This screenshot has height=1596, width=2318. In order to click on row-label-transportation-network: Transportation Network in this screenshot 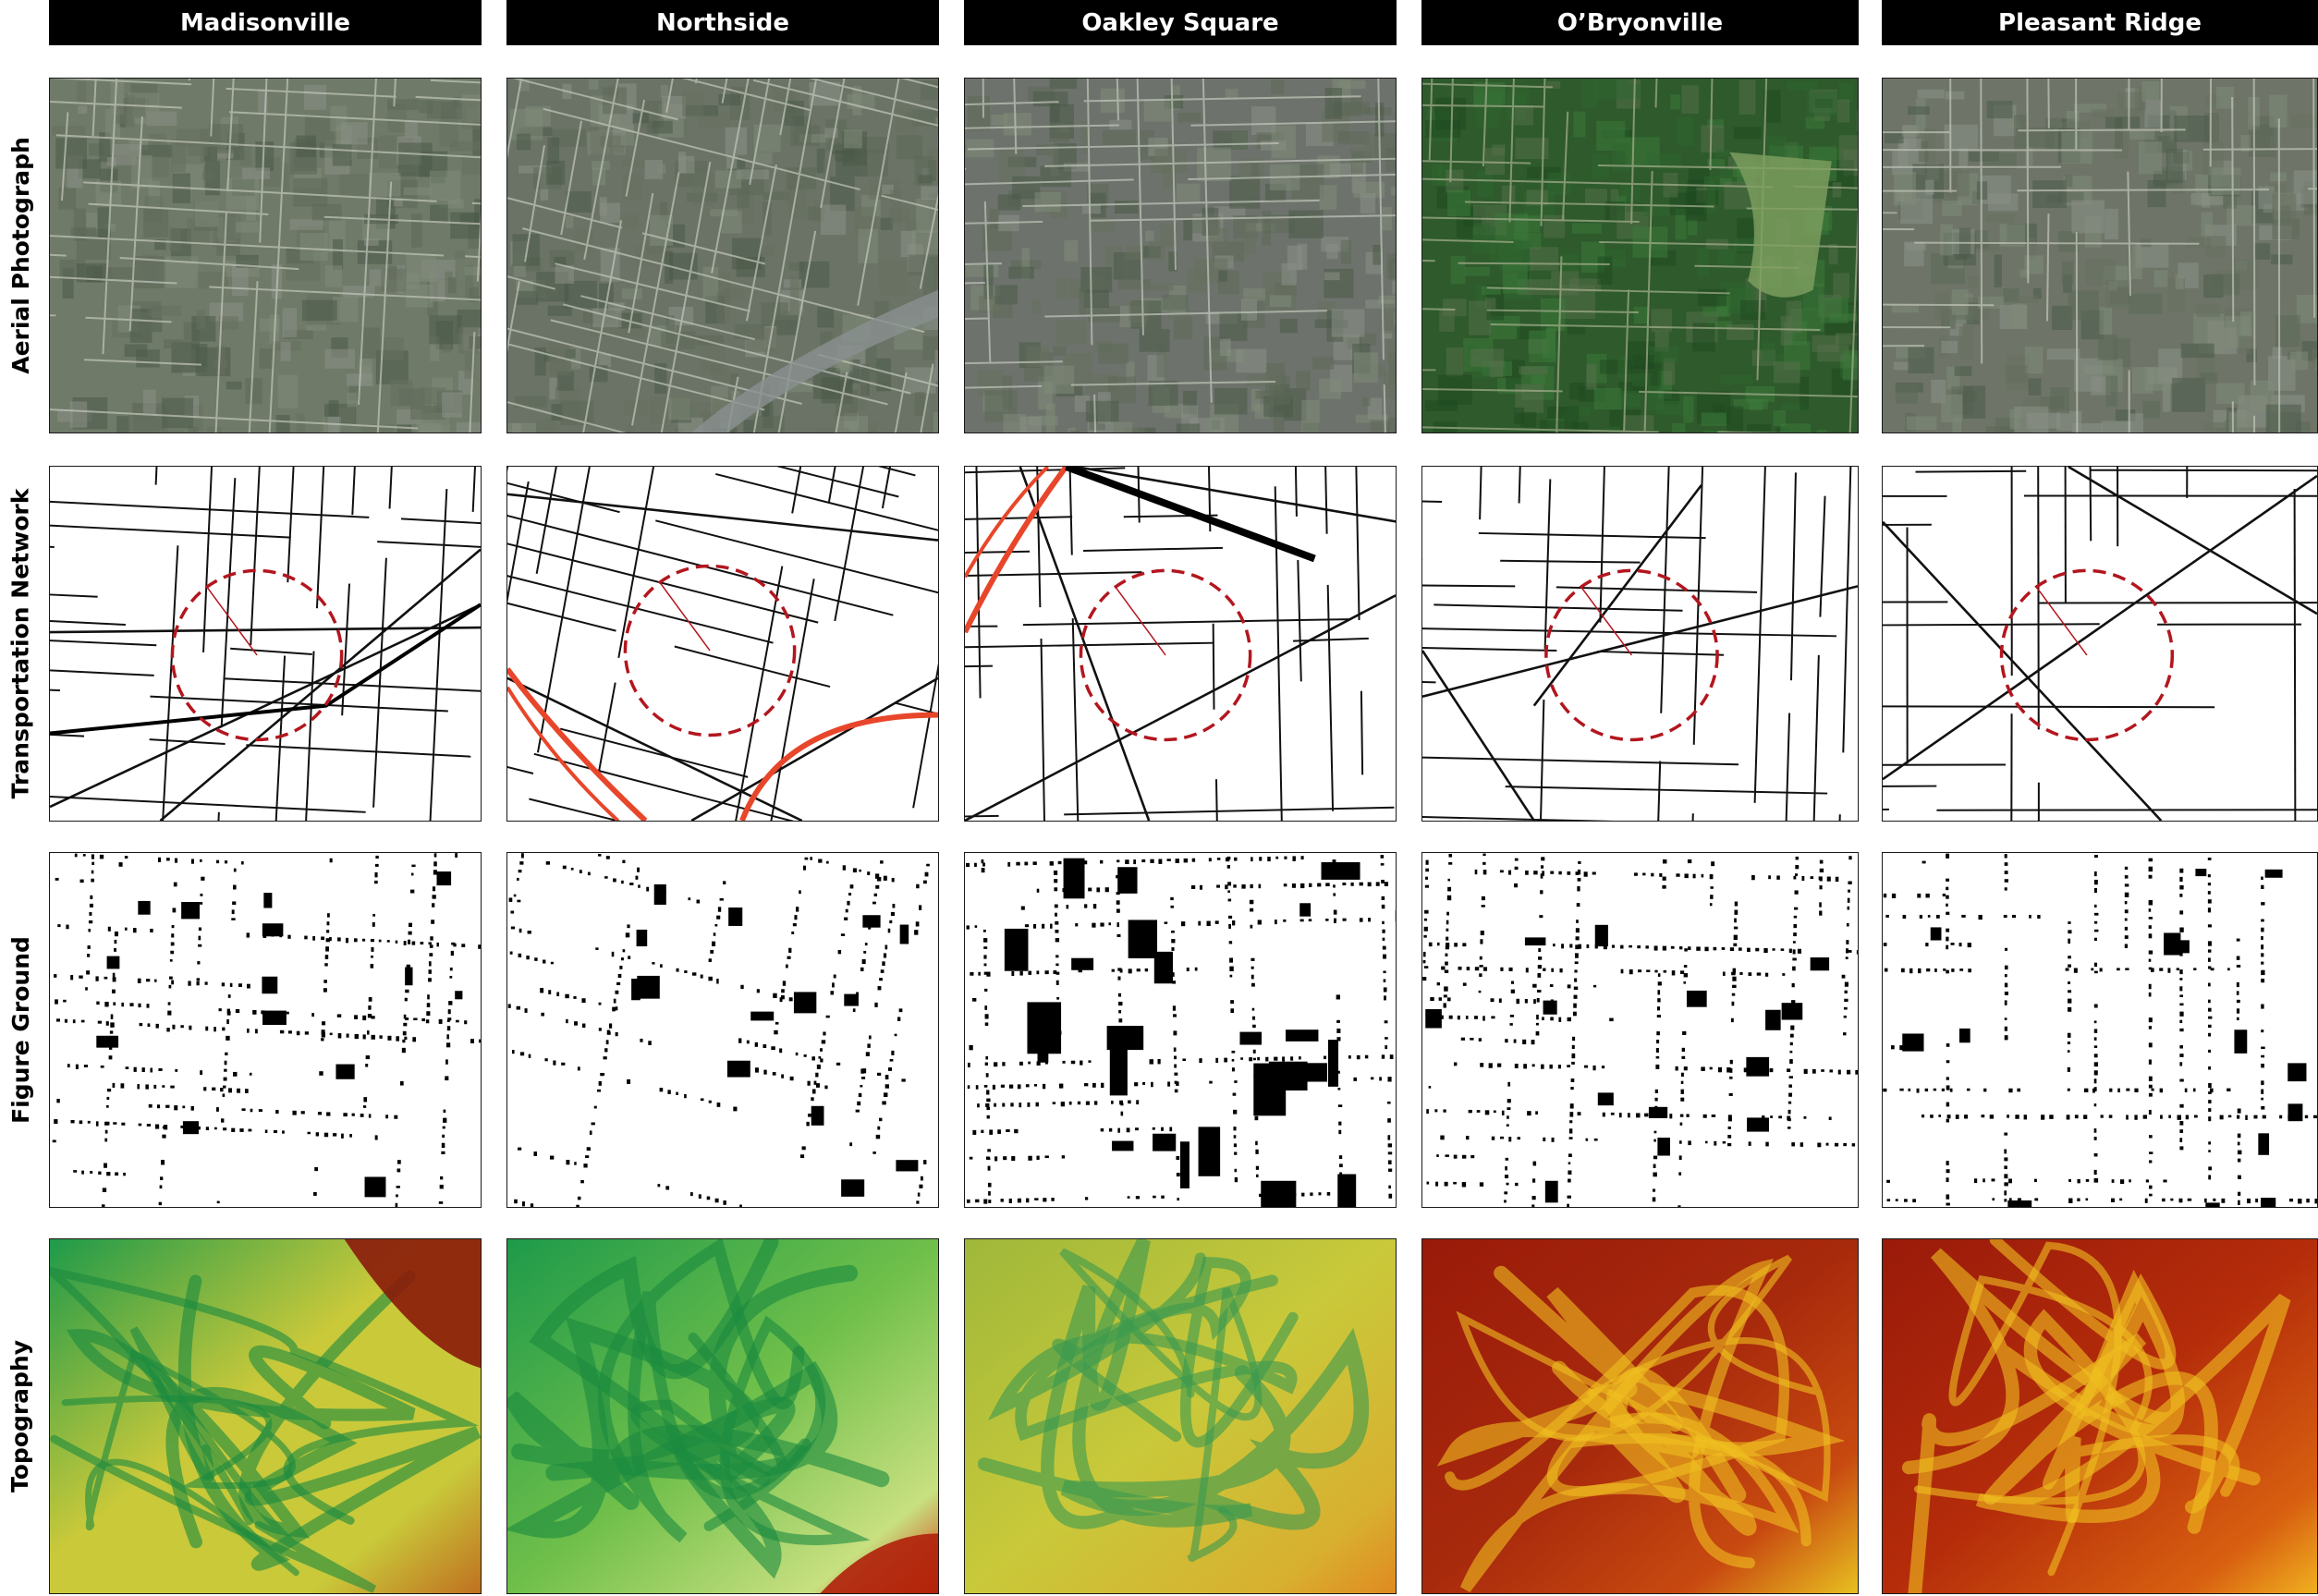, I will do `click(20, 643)`.